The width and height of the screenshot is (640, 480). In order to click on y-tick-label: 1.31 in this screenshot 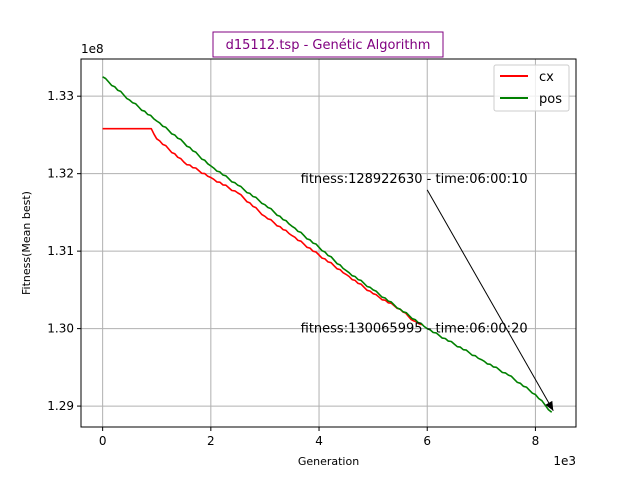, I will do `click(60, 251)`.